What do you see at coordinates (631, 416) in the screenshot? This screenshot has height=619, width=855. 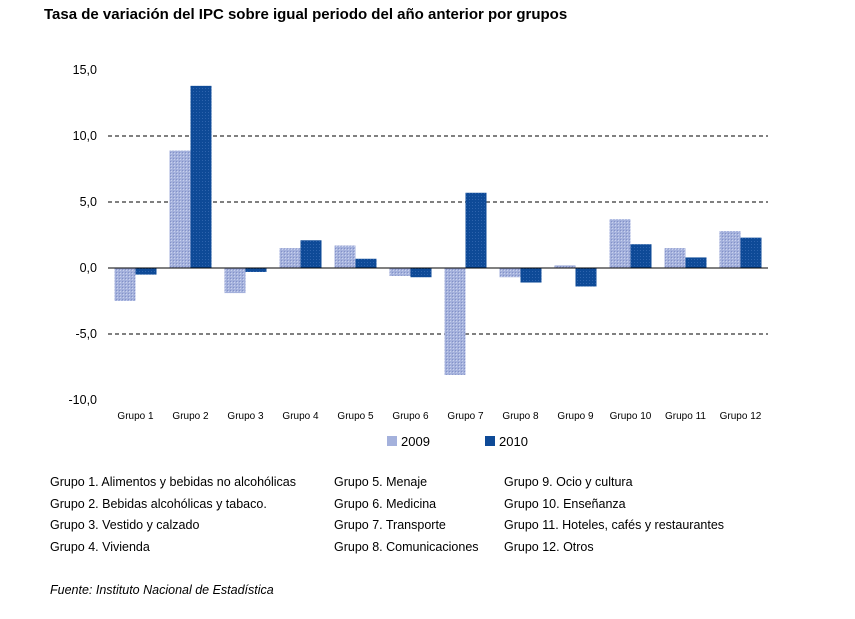 I see `x-tick-label: Grupo 10` at bounding box center [631, 416].